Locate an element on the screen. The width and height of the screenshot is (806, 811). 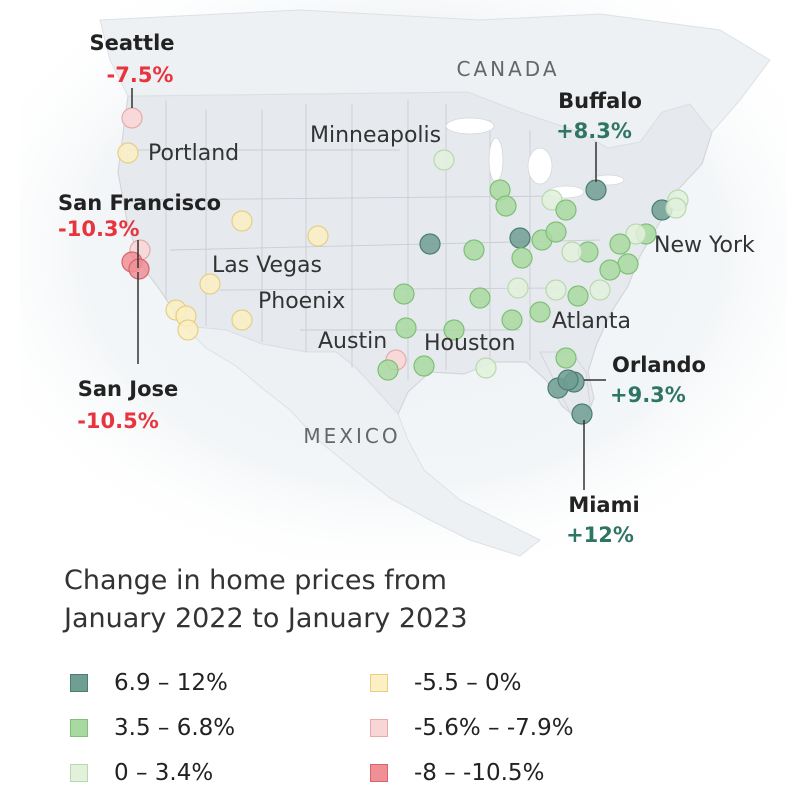
legend-item-minus-5-6-to-minus-7-9: -5.6% – -7.9% is located at coordinates (472, 728).